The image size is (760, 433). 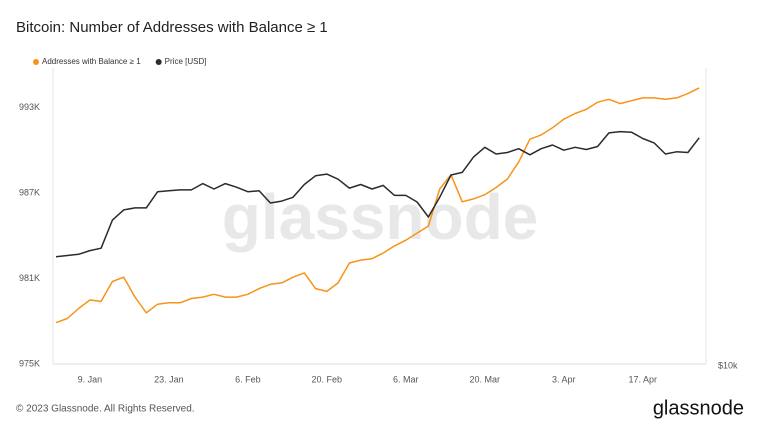 I want to click on legend-label: Price [USD], so click(x=186, y=61).